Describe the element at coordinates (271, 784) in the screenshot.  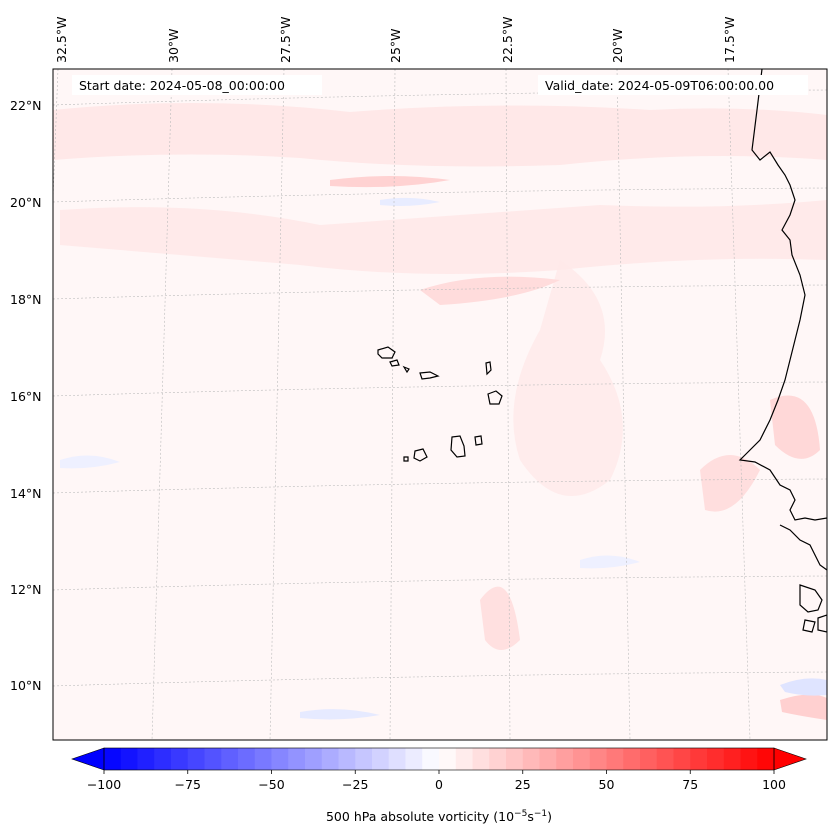
I see `colorbar-tick-label: −50` at that location.